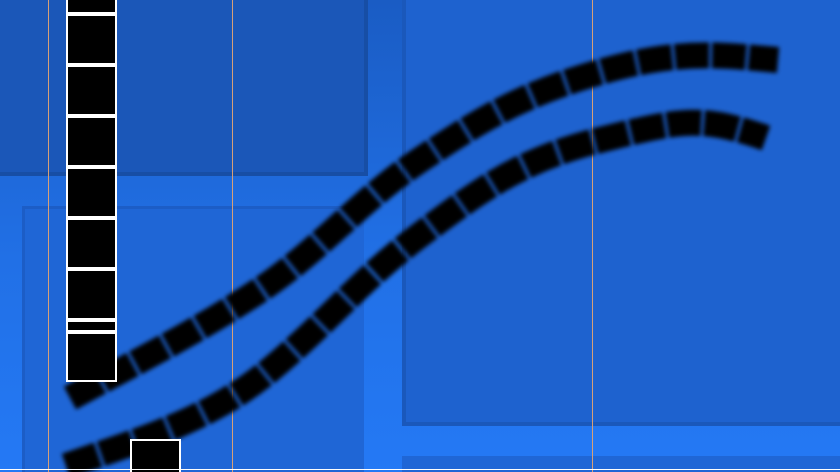 This screenshot has width=840, height=472. What do you see at coordinates (155, 455) in the screenshot?
I see `ground-block` at bounding box center [155, 455].